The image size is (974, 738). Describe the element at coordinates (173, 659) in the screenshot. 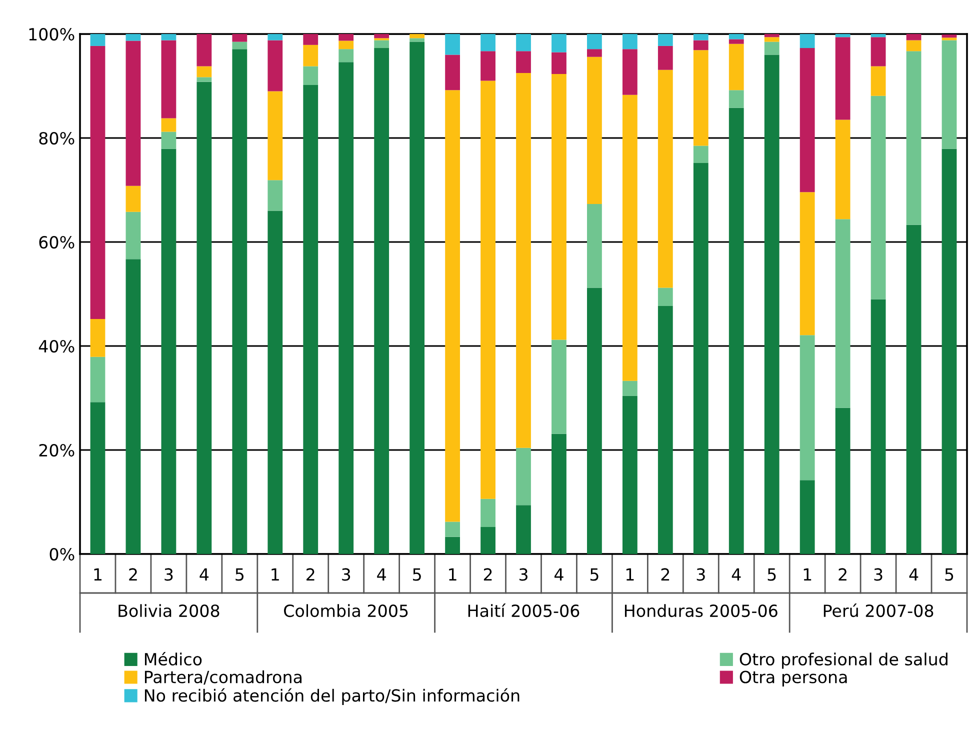

I see `legend-label: Médico` at that location.